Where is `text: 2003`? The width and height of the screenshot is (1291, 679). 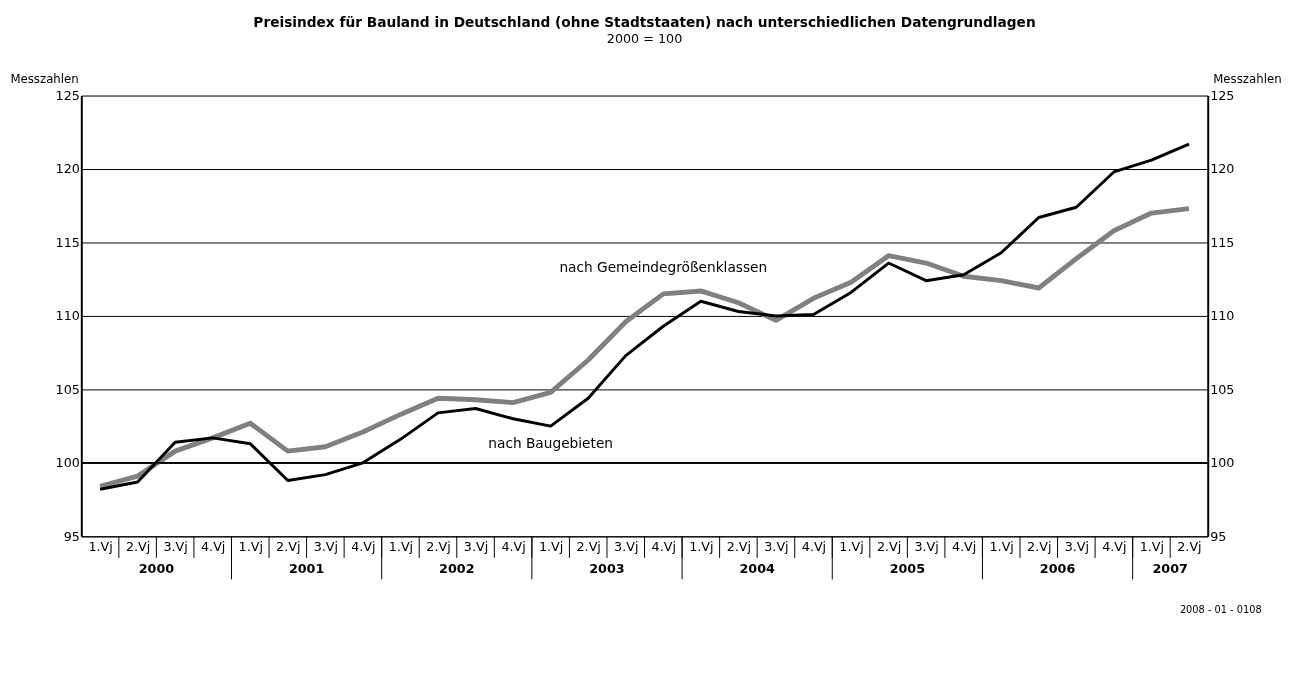
text: 2003 is located at coordinates (607, 568).